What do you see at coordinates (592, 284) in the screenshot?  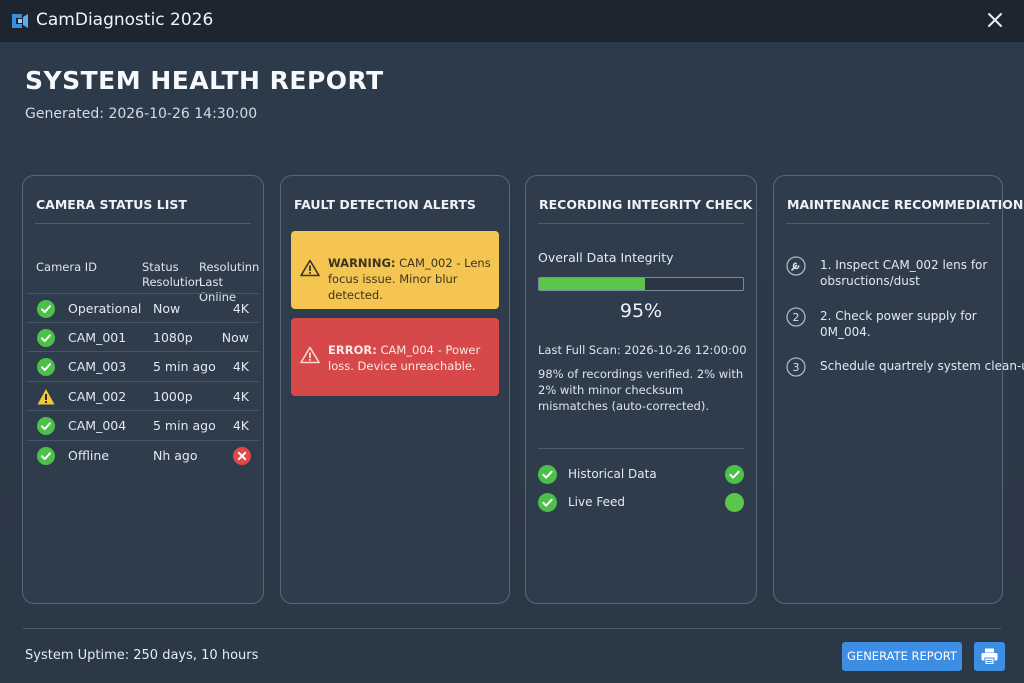 I see `progress-fill` at bounding box center [592, 284].